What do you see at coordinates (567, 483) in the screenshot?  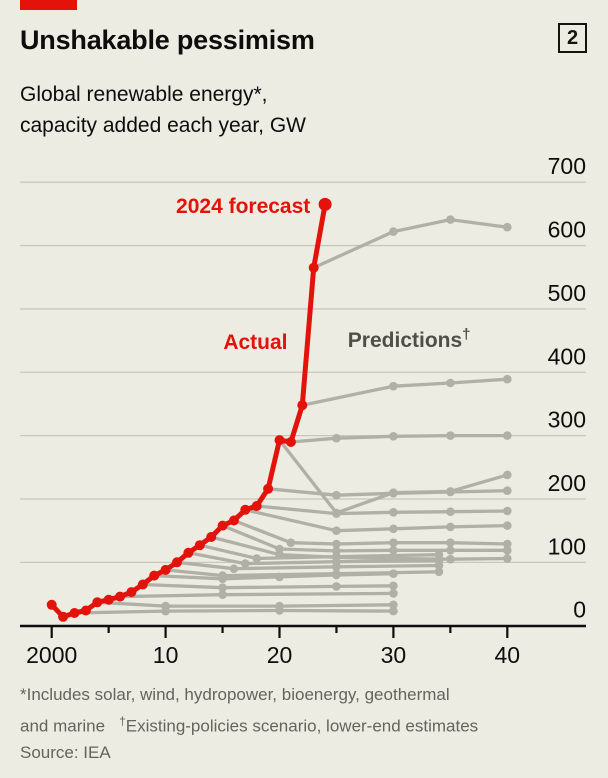 I see `y-axis-label: 200` at bounding box center [567, 483].